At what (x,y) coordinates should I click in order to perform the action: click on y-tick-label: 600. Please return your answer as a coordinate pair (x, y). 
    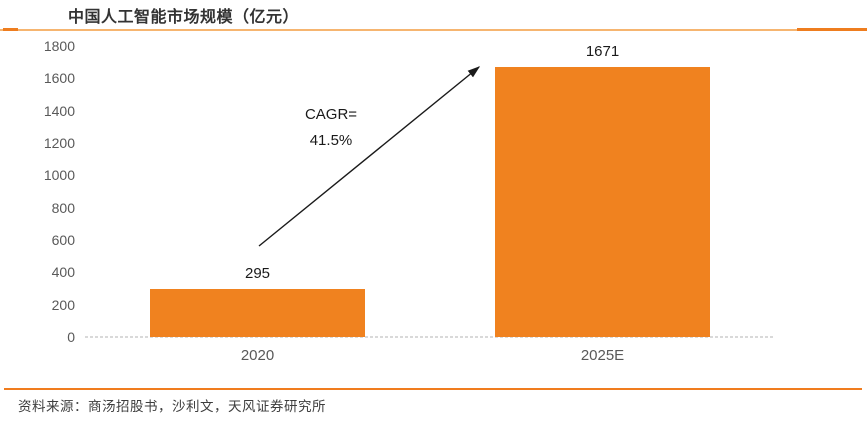
    Looking at the image, I should click on (63, 240).